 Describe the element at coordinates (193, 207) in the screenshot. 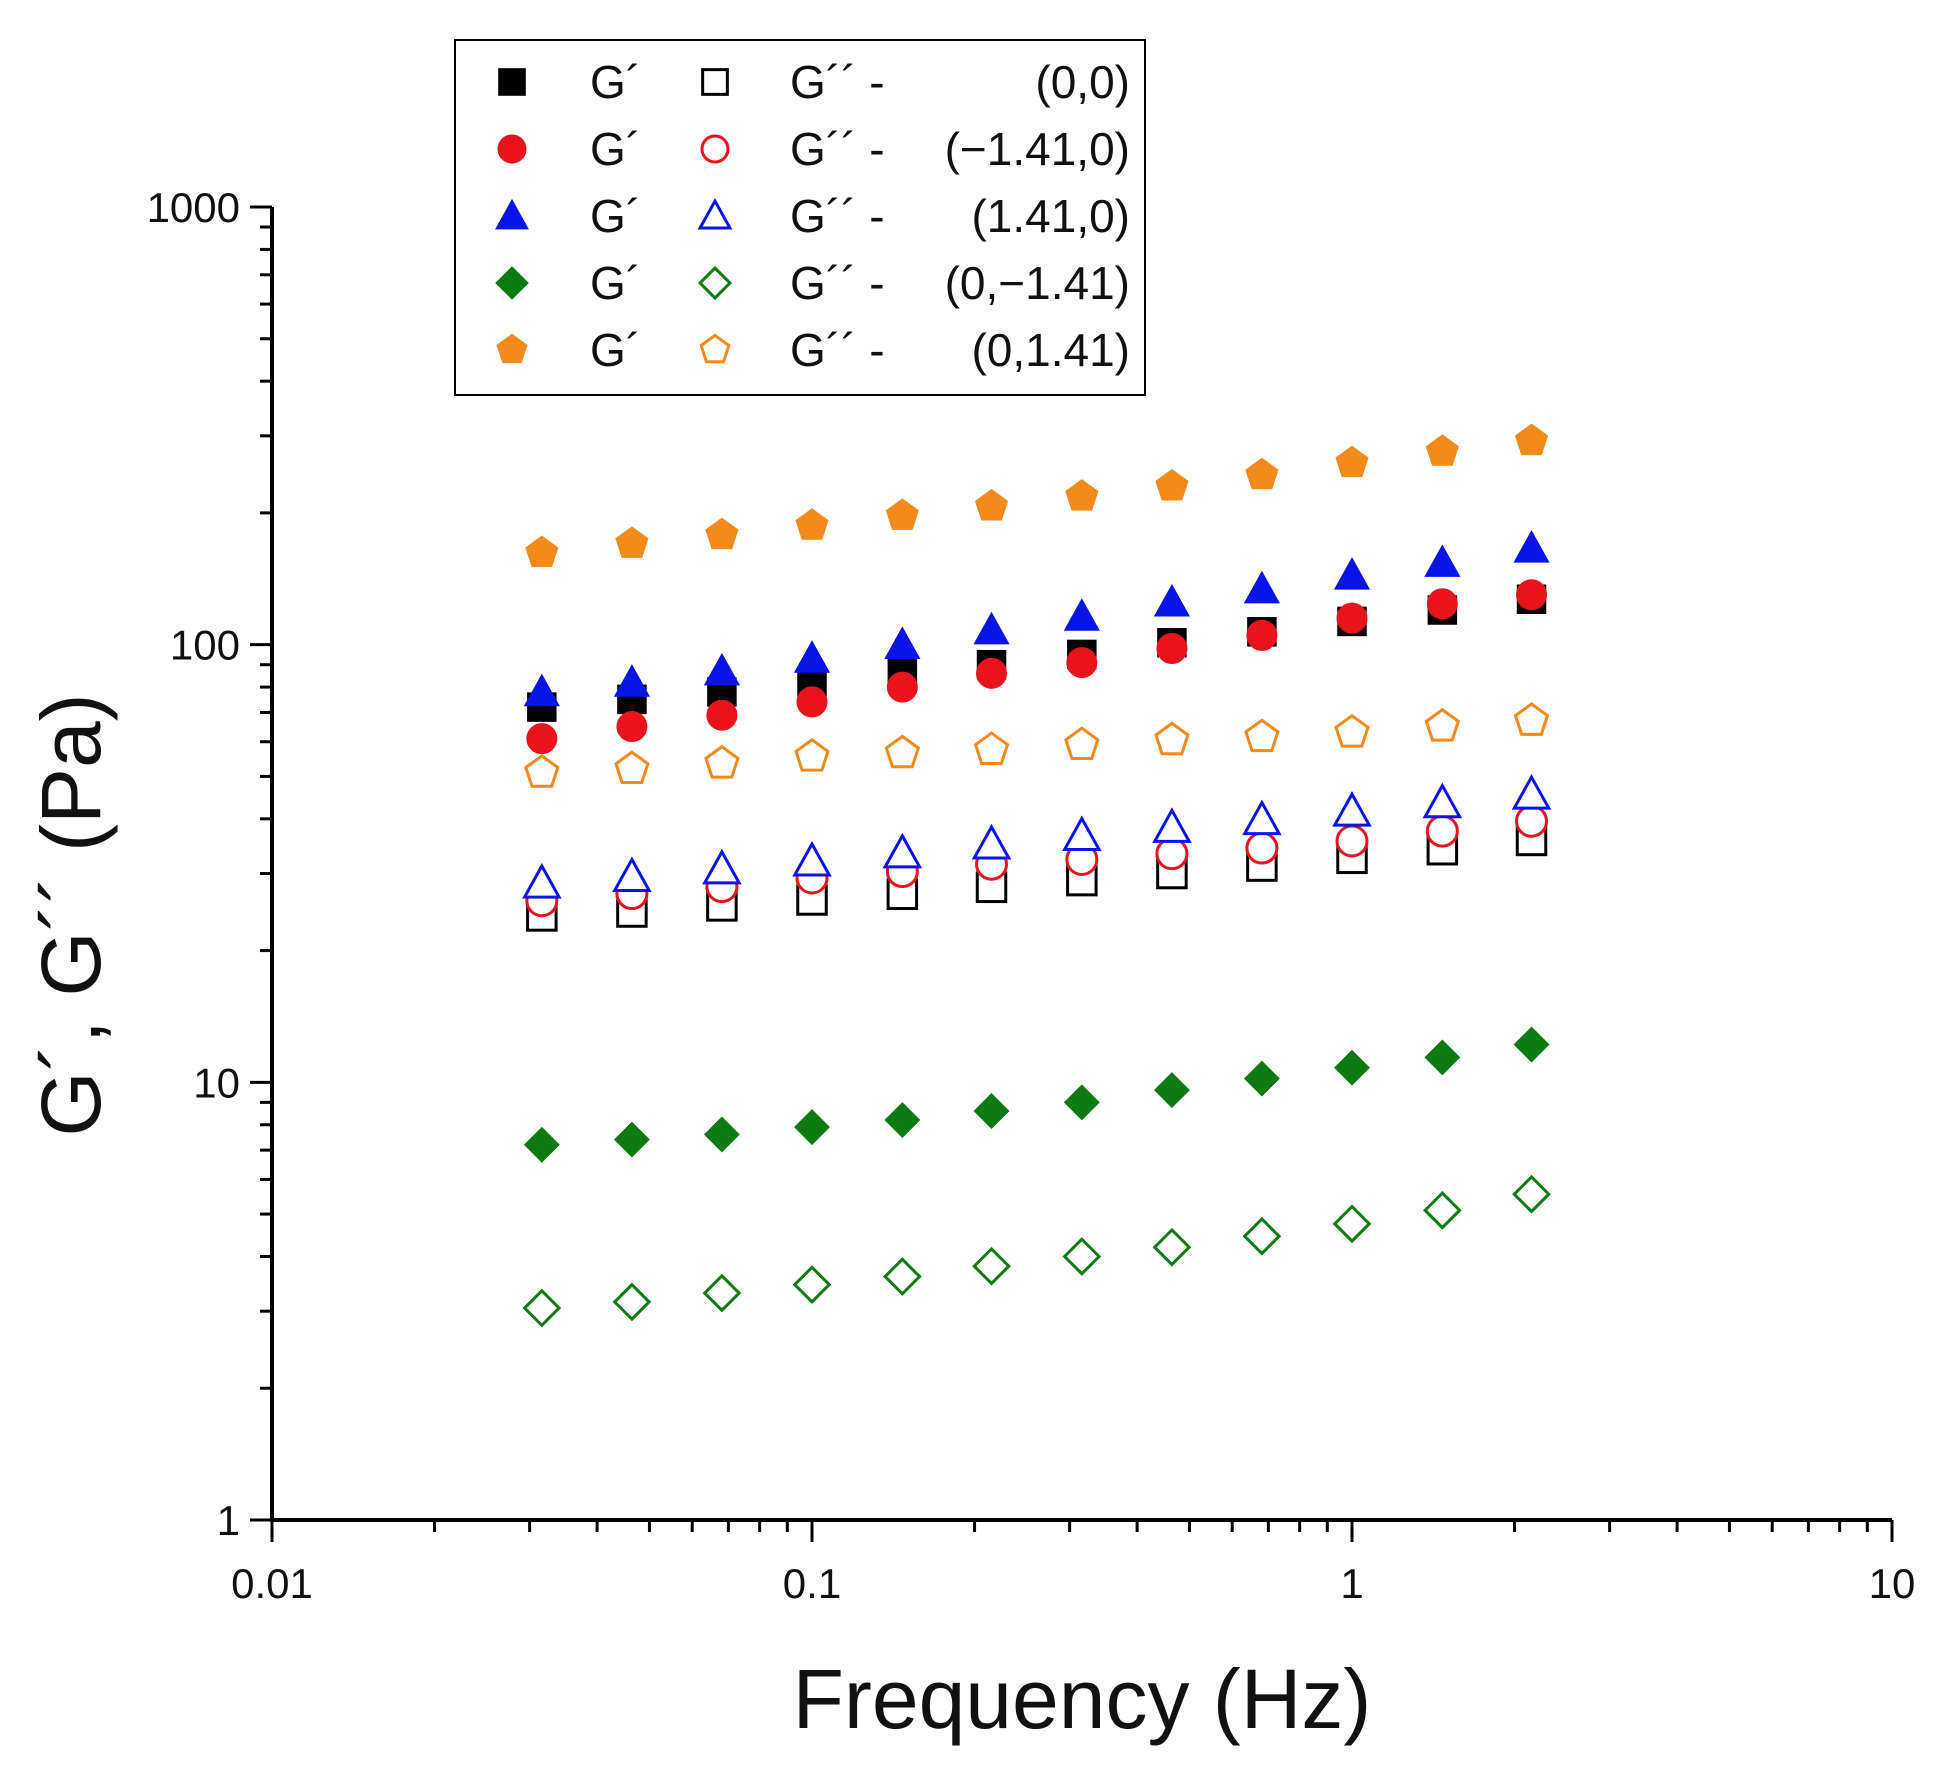

I see `y-tick-label: 1000` at that location.